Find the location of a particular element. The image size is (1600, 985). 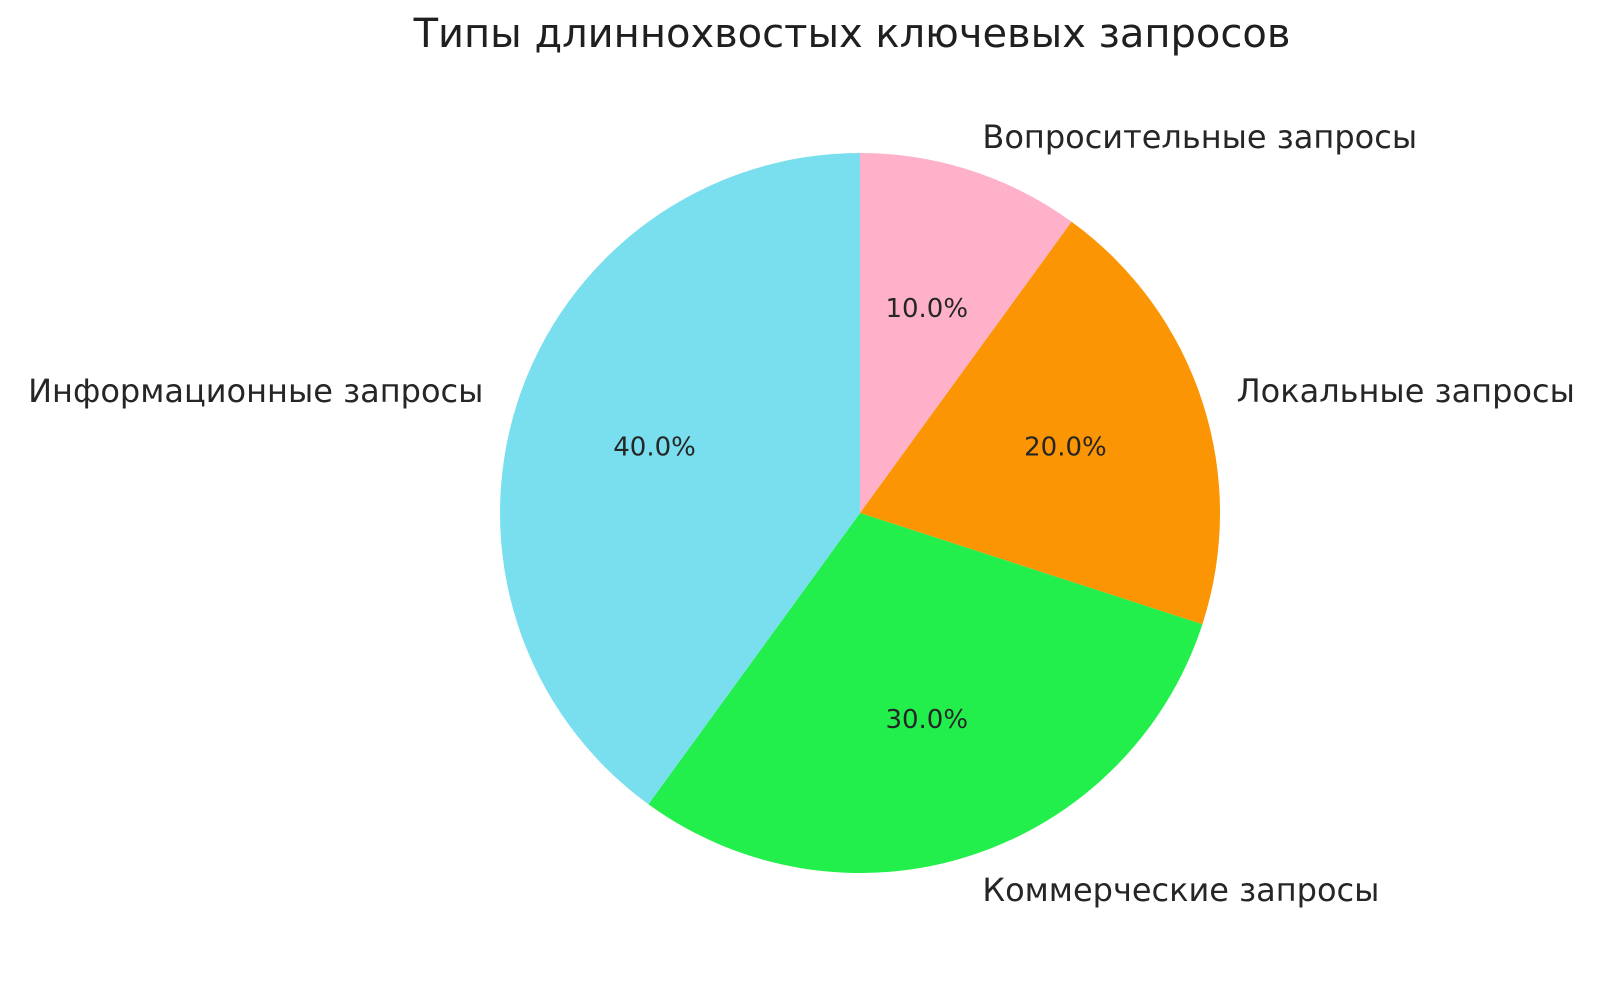

pie-category-label: Коммерческие запросы is located at coordinates (1180, 890).